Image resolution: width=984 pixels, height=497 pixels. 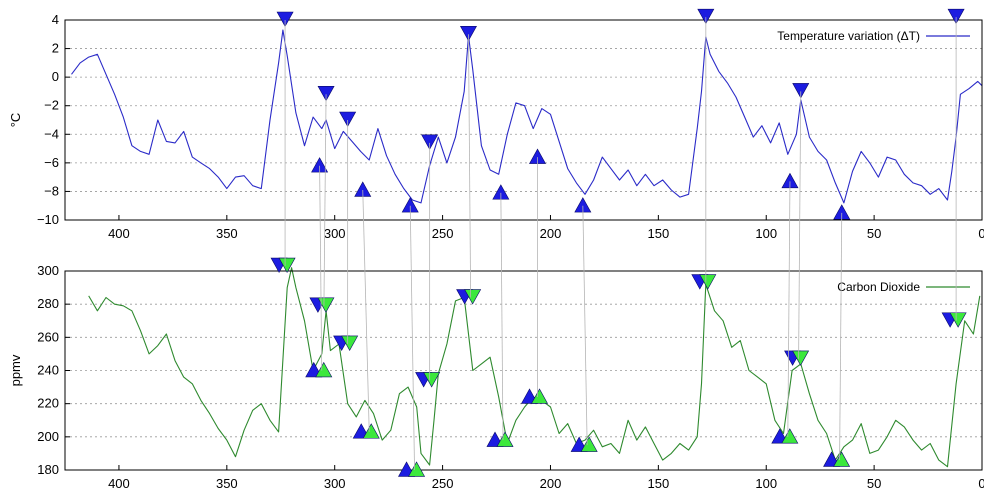 What do you see at coordinates (55, 19) in the screenshot?
I see `y-tick-label: 4` at bounding box center [55, 19].